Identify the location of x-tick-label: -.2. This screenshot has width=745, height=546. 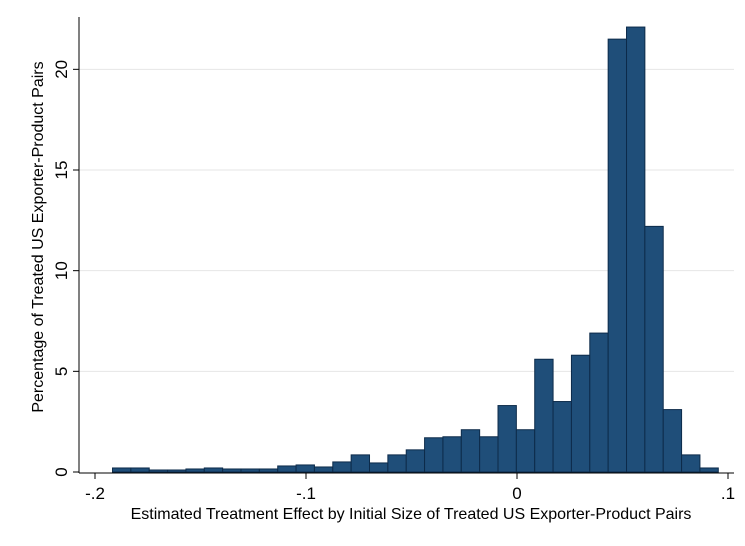
(95, 493).